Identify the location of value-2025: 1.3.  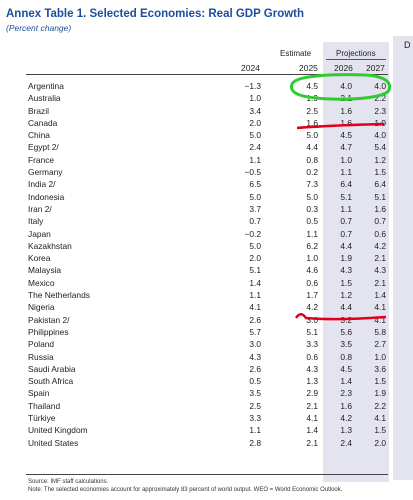
(312, 381).